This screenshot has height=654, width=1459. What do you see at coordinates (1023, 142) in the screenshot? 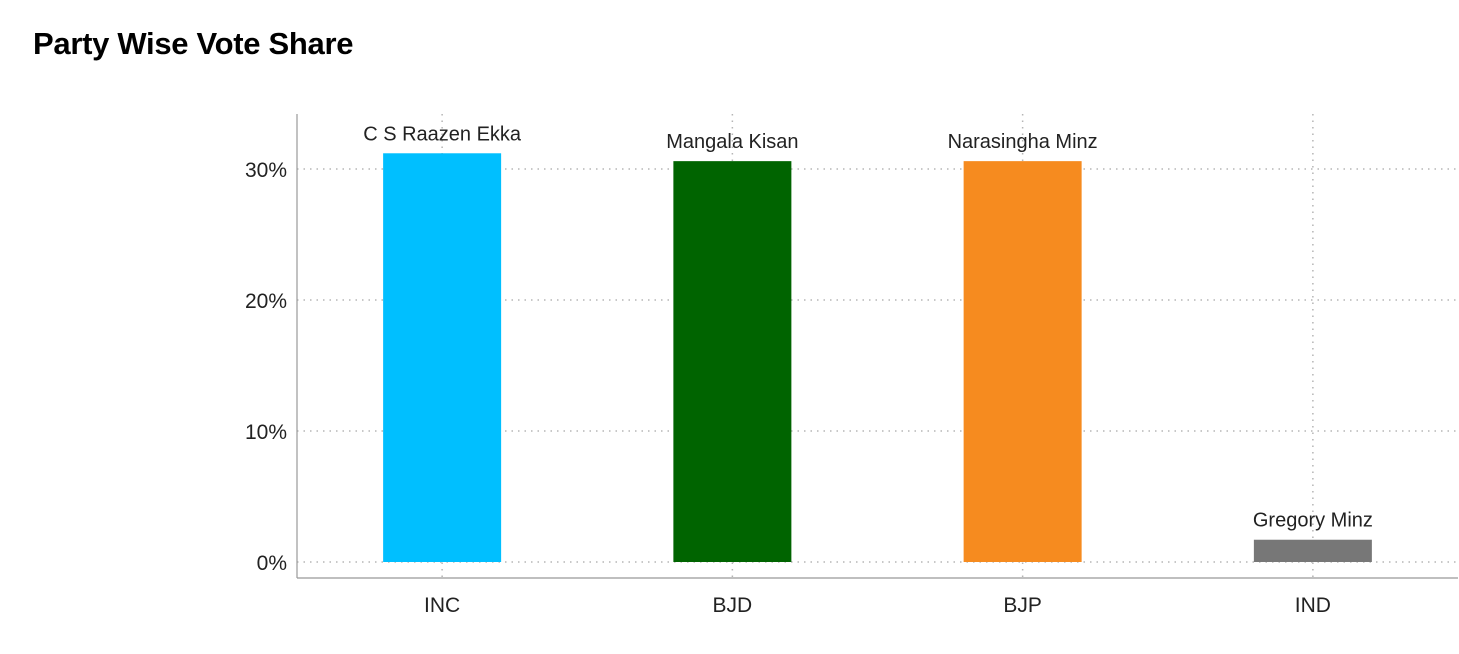
I see `data-label: Narasingha Minz` at bounding box center [1023, 142].